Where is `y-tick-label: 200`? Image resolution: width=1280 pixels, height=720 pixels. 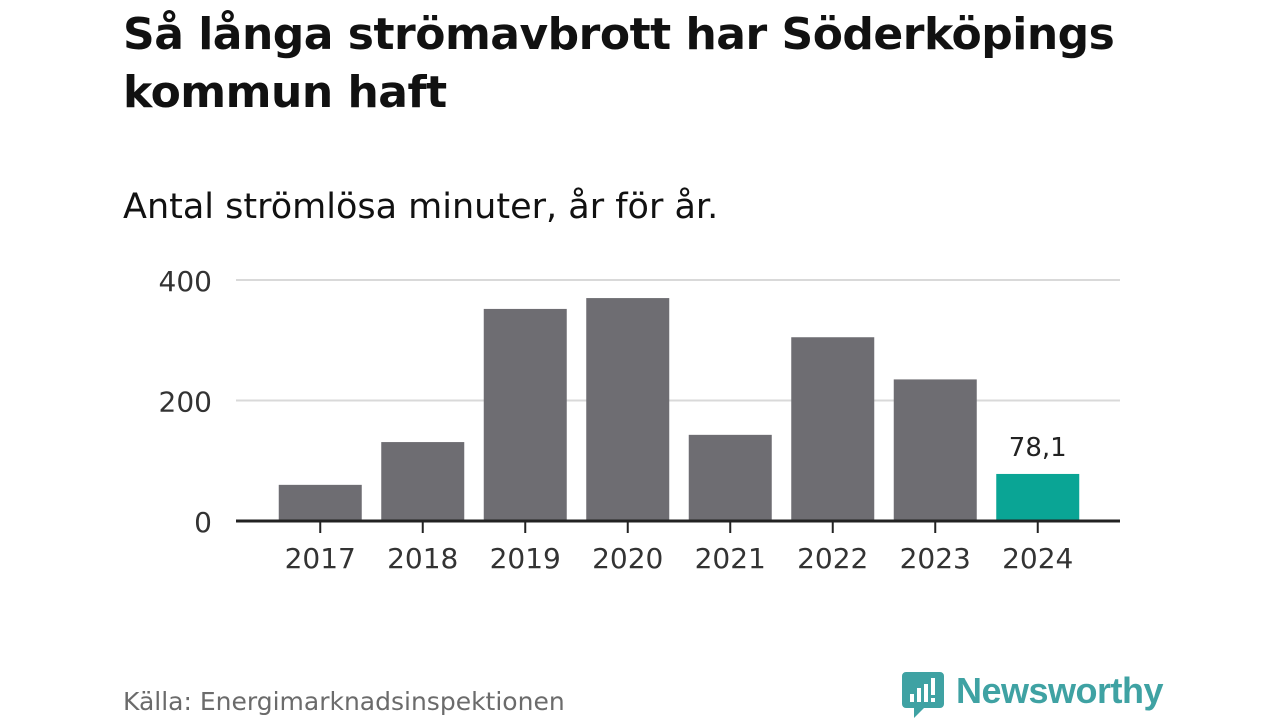
y-tick-label: 200 is located at coordinates (185, 402).